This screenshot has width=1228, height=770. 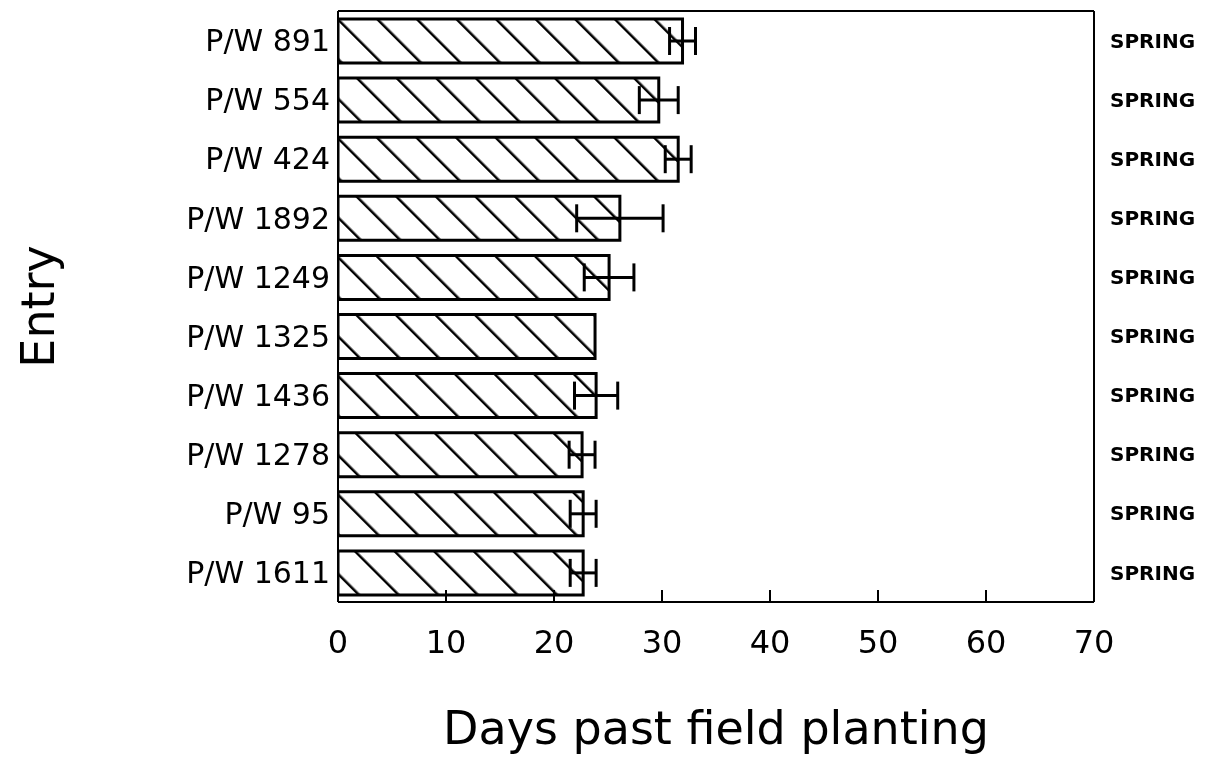 What do you see at coordinates (267, 100) in the screenshot?
I see `y-tick-label: P/W 554` at bounding box center [267, 100].